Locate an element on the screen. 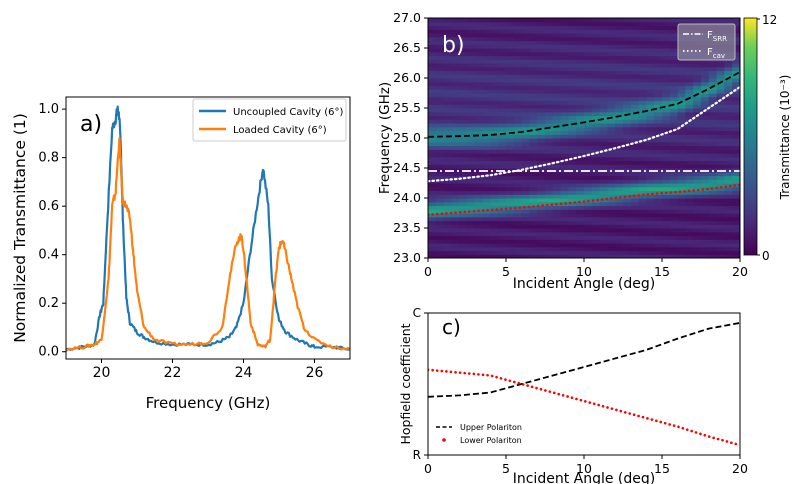 The height and width of the screenshot is (484, 795). legend-label-upper: Upper Polariton is located at coordinates (491, 427).